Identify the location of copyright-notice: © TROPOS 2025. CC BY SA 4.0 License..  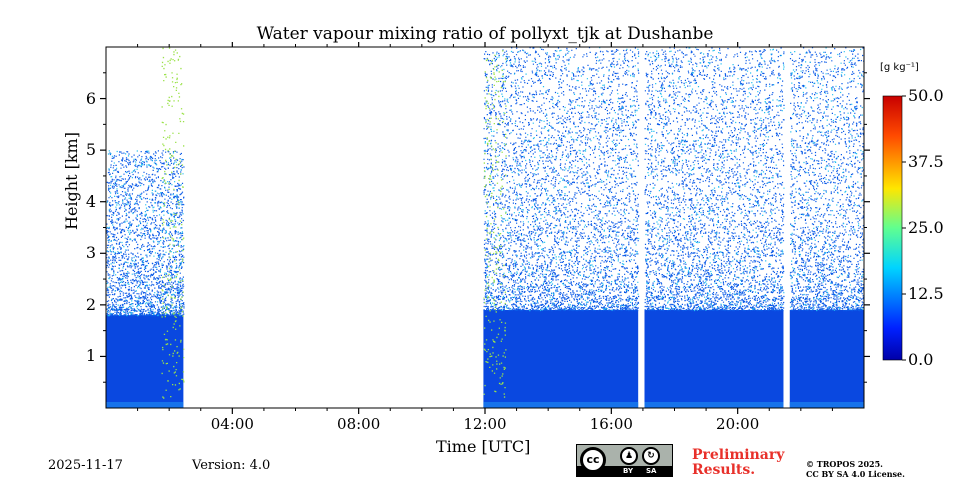
(855, 469).